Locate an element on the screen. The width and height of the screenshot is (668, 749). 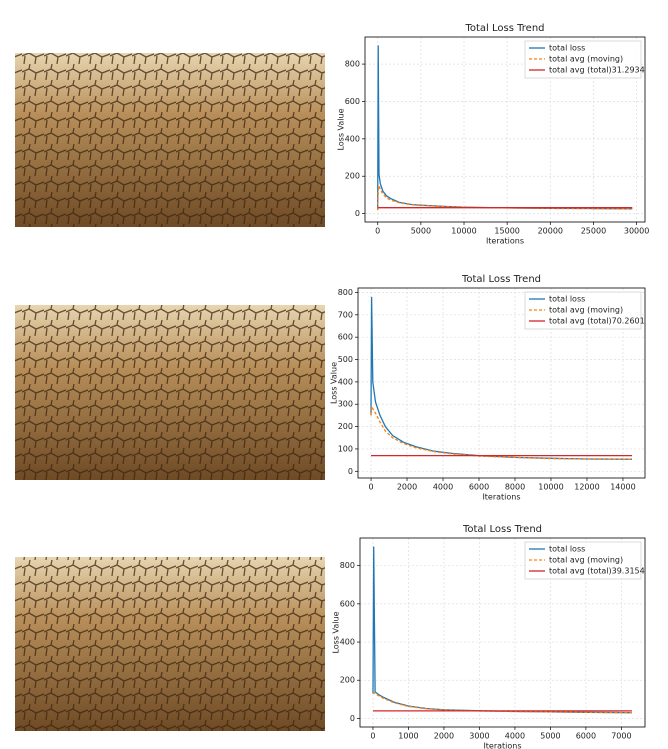
x-tick-label: 1000 is located at coordinates (408, 736).